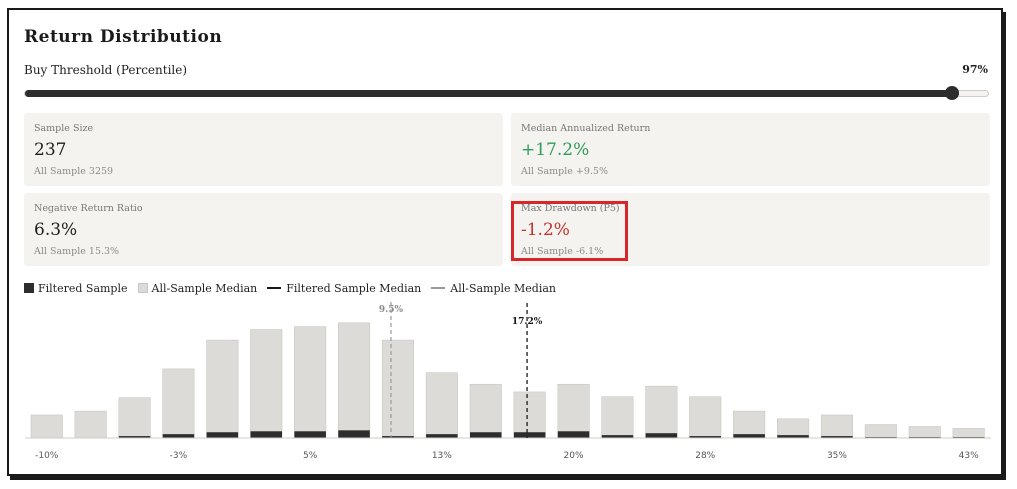  I want to click on legend-swatch-line-gray, so click(438, 288).